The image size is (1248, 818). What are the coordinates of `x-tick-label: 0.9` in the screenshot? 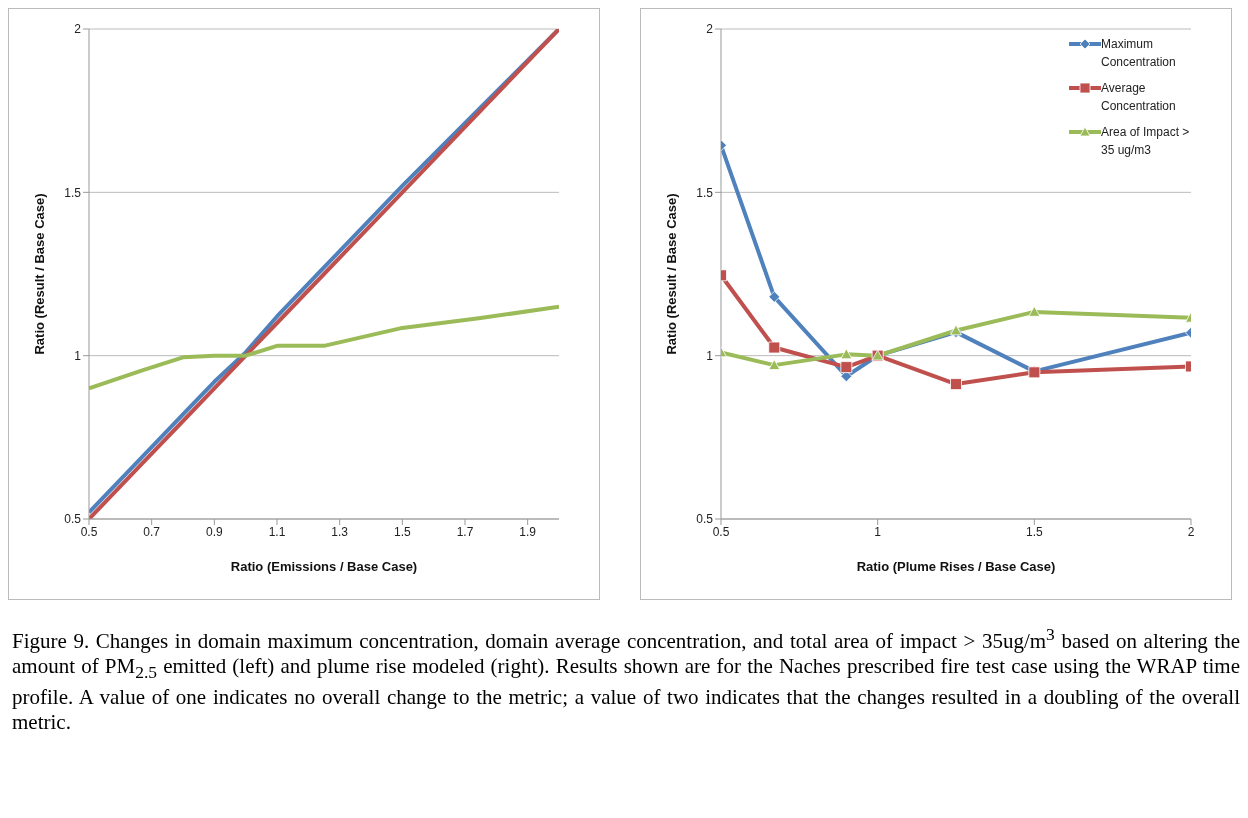 It's located at (214, 531).